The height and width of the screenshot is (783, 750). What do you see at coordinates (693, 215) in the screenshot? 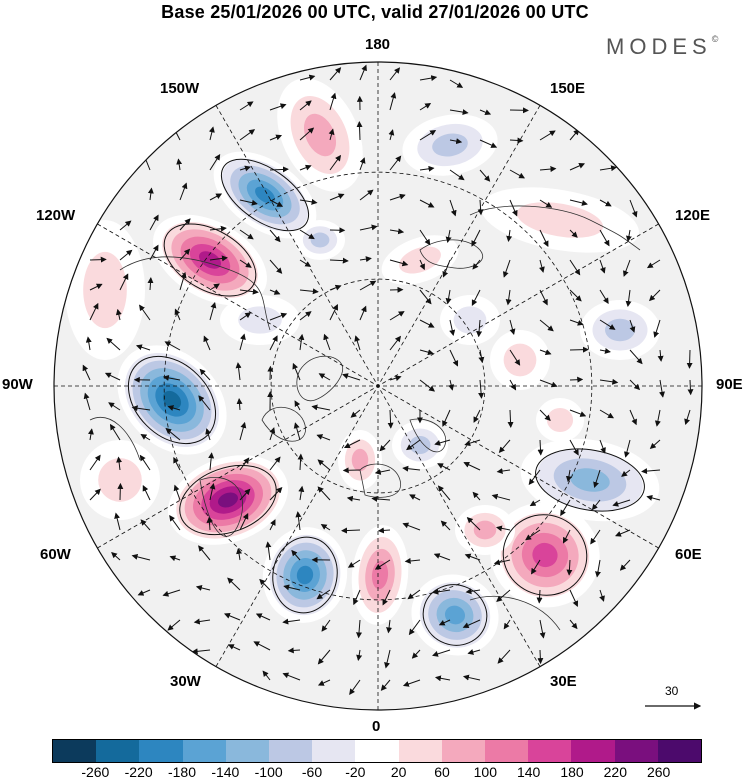
I see `lon-label-120e: 120E` at bounding box center [693, 215].